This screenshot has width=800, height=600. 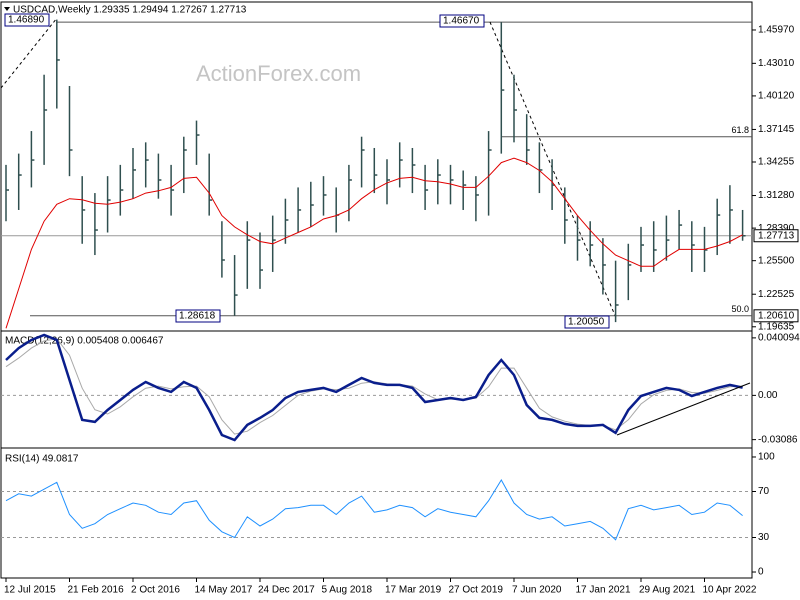 What do you see at coordinates (776, 162) in the screenshot?
I see `y-tick-label: 1.34255` at bounding box center [776, 162].